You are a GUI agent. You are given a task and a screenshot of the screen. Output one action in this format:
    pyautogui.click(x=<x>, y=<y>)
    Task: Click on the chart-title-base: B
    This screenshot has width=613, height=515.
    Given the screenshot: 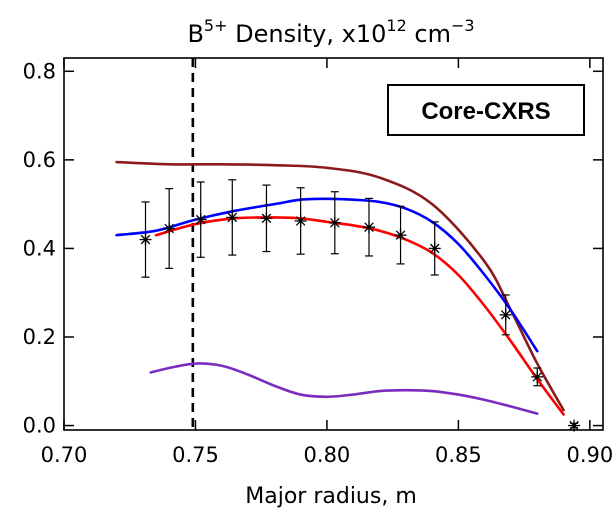 What is the action you would take?
    pyautogui.click(x=195, y=34)
    